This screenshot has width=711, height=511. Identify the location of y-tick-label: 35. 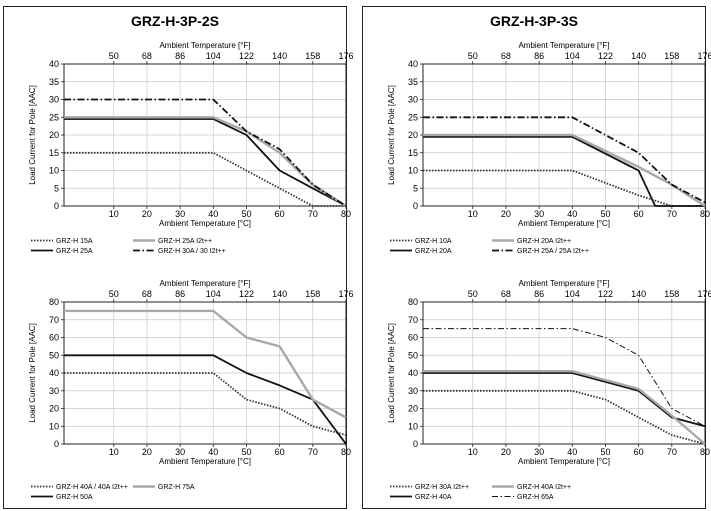
(54, 82).